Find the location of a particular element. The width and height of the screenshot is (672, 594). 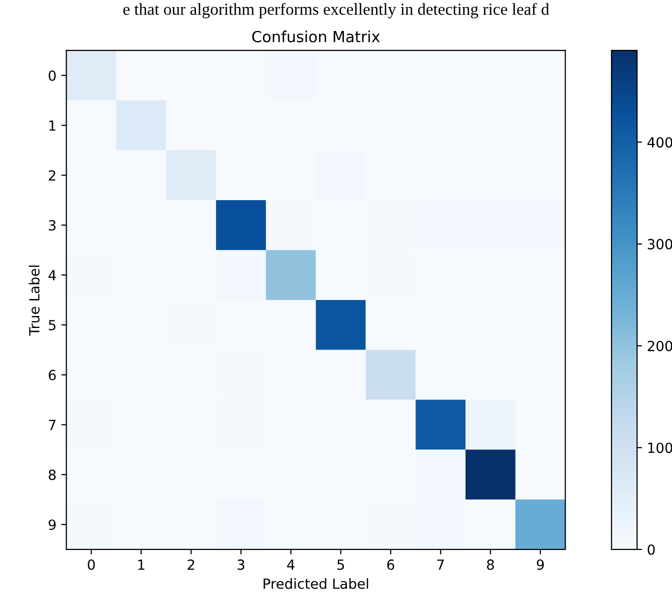

x-tick-label: 0 is located at coordinates (91, 564).